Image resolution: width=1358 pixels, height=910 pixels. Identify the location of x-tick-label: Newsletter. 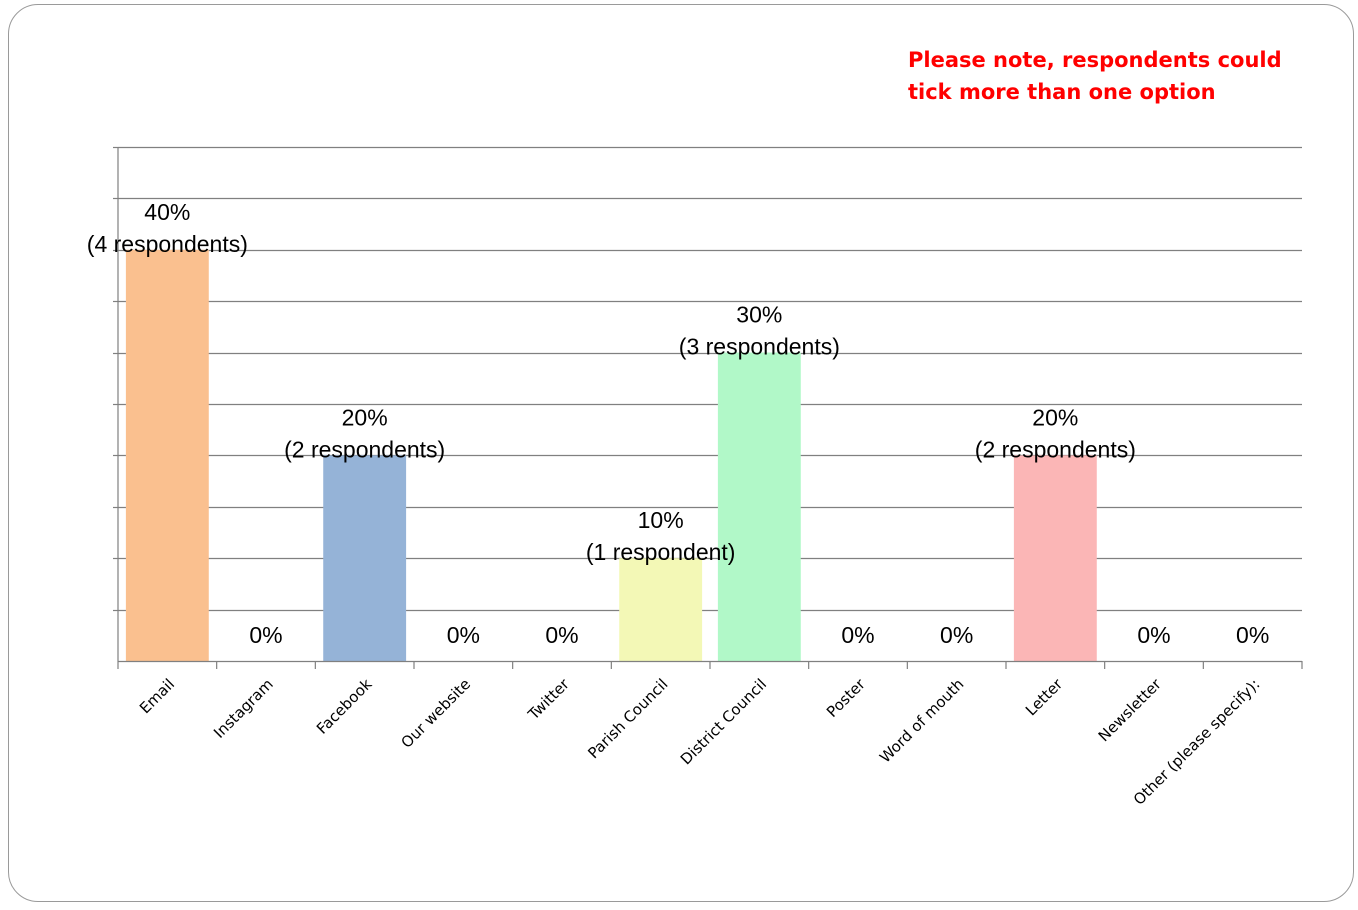
(1130, 710).